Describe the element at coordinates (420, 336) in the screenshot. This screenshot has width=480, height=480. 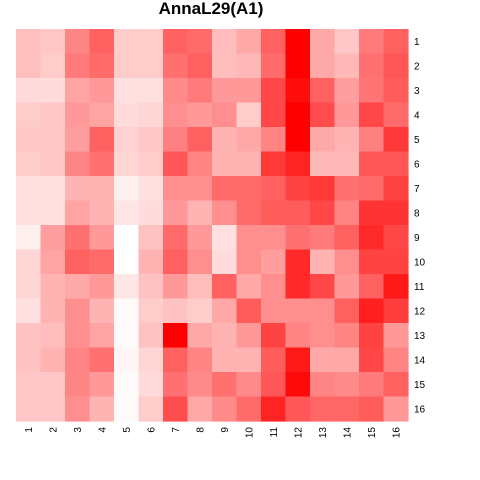
I see `y-tick-label: 13` at that location.